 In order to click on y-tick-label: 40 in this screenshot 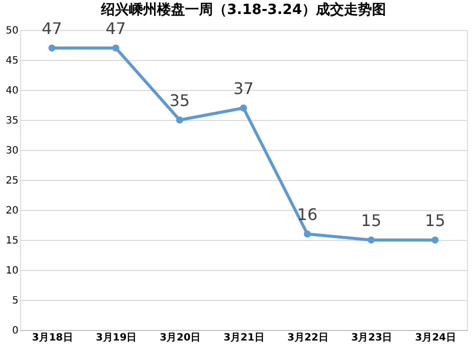, I will do `click(12, 91)`.